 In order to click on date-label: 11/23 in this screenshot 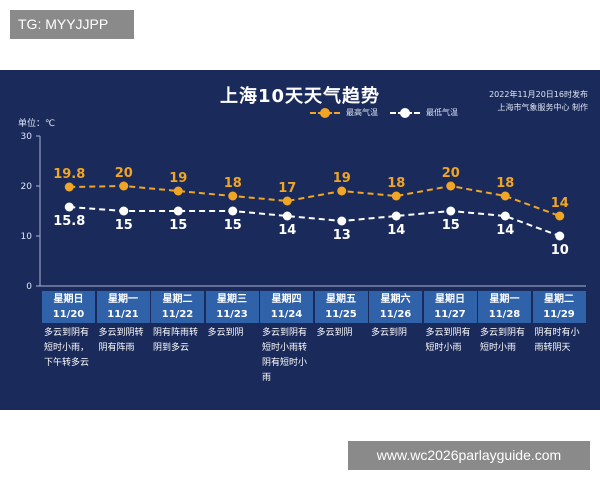, I will do `click(232, 314)`.